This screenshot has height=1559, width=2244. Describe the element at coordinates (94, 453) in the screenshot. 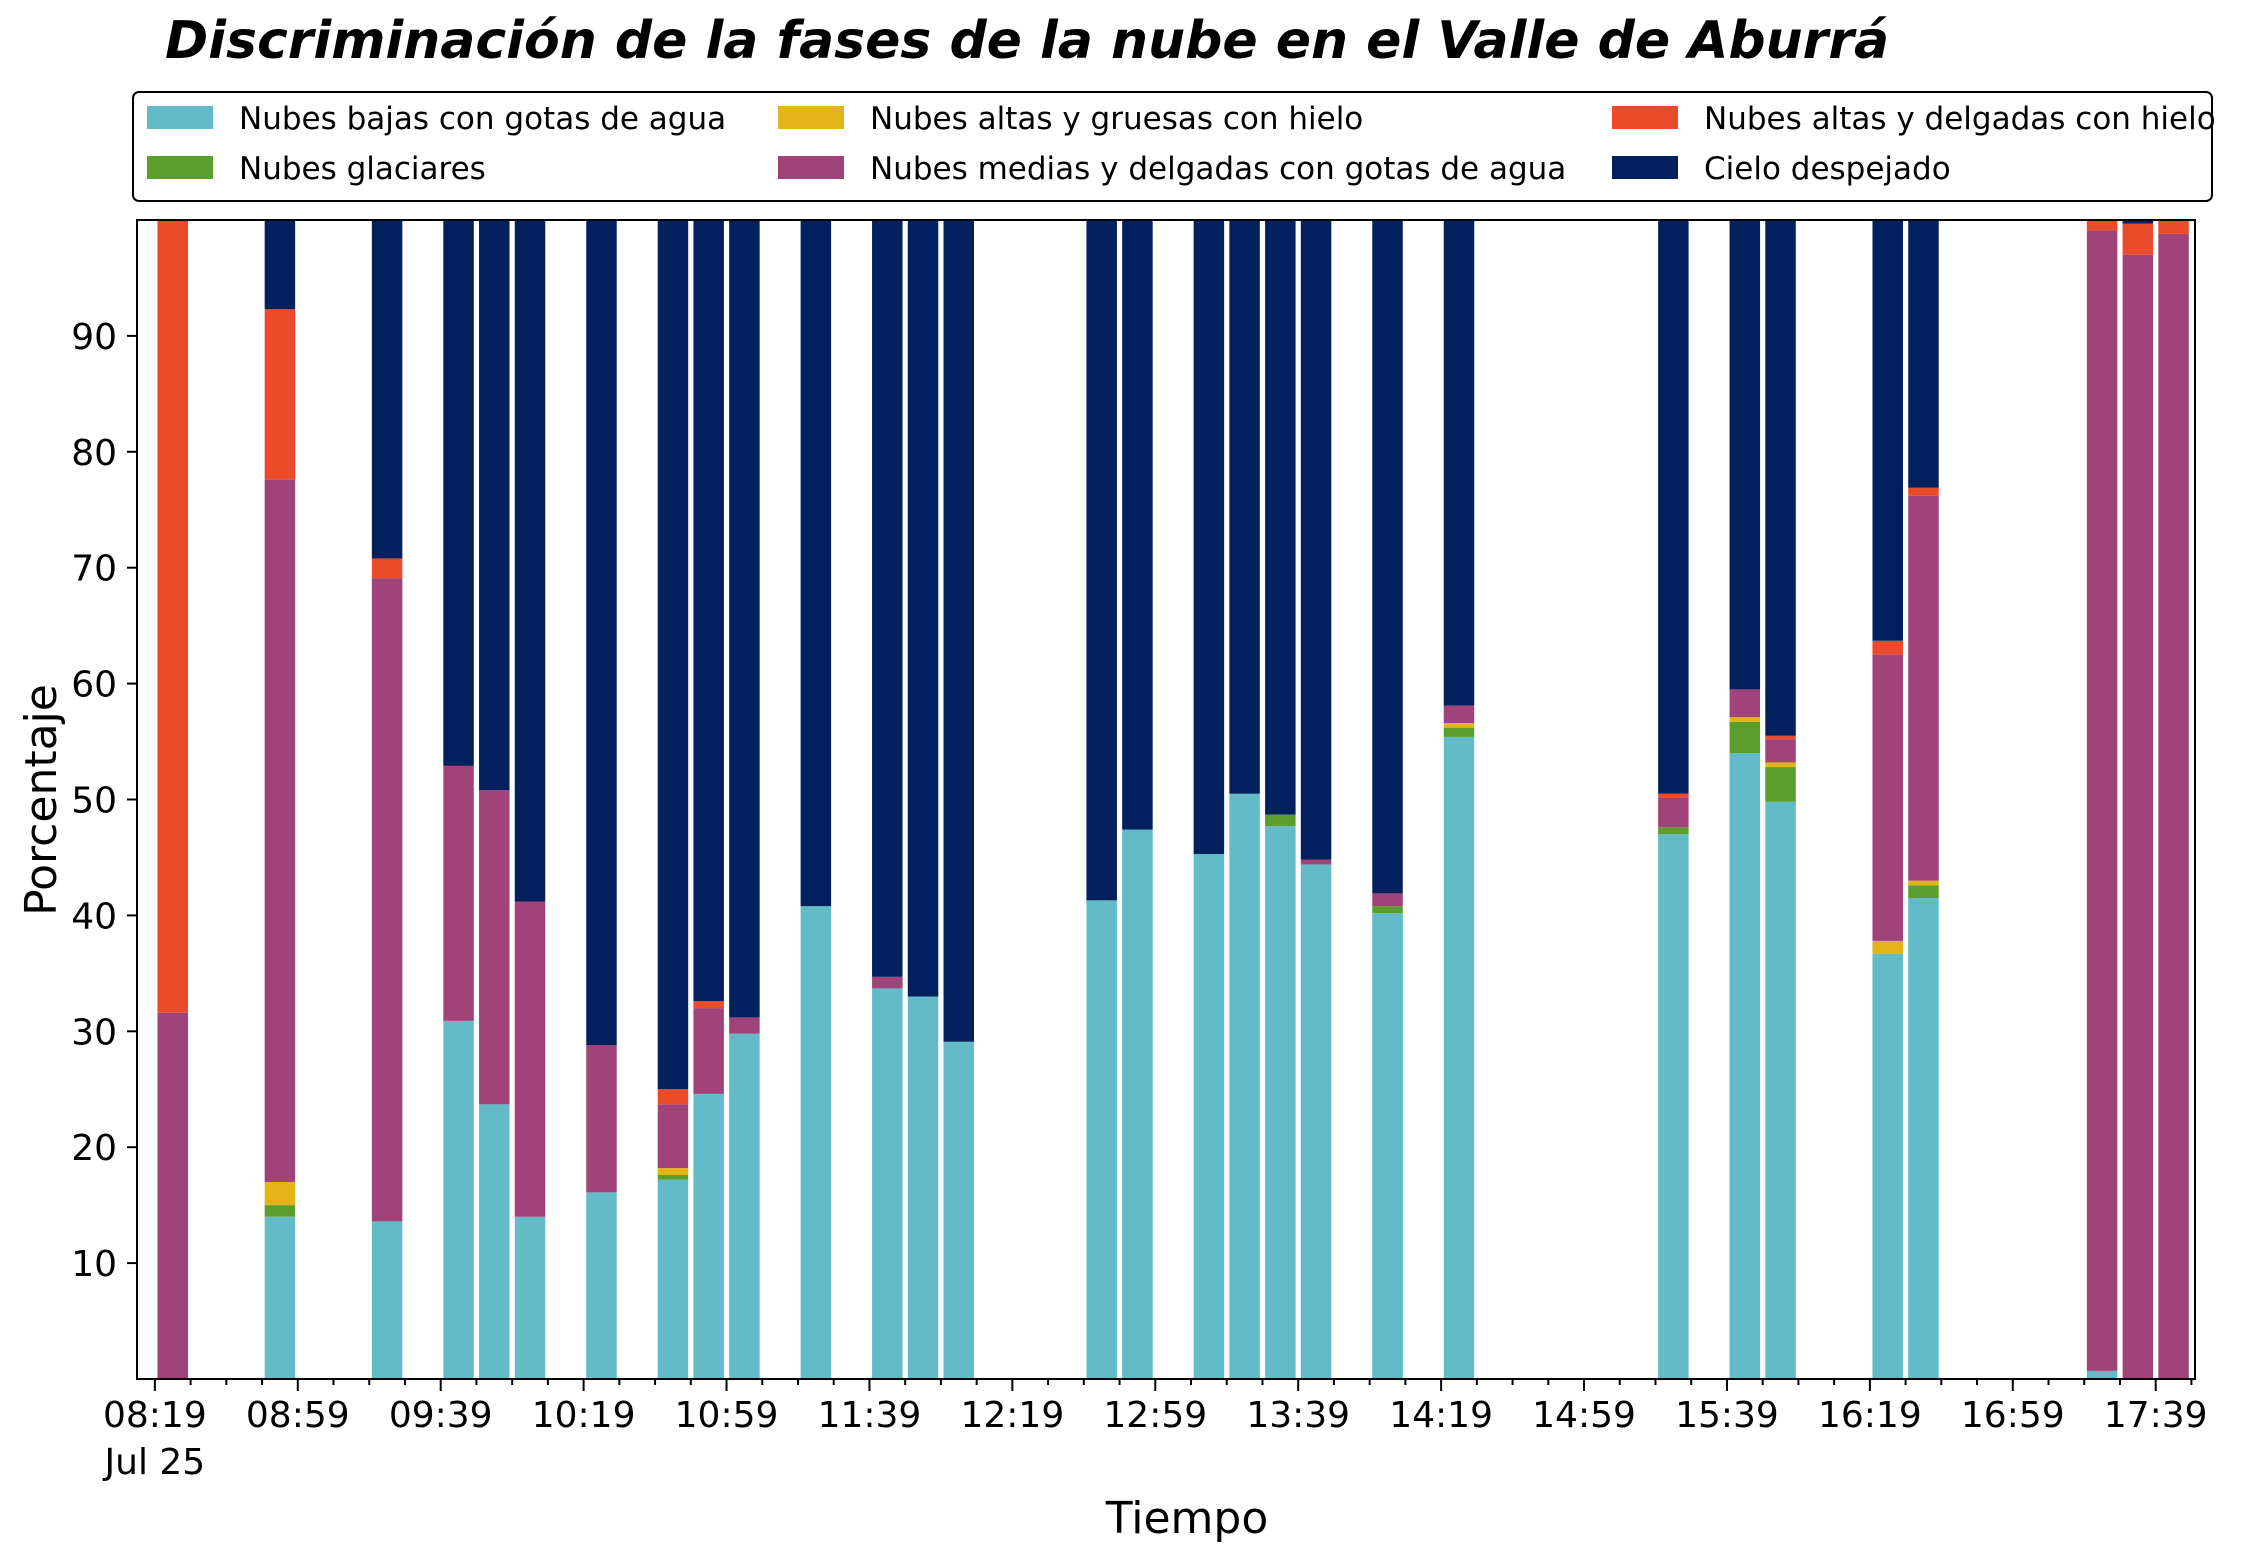

I see `y-tick-label: 80` at that location.